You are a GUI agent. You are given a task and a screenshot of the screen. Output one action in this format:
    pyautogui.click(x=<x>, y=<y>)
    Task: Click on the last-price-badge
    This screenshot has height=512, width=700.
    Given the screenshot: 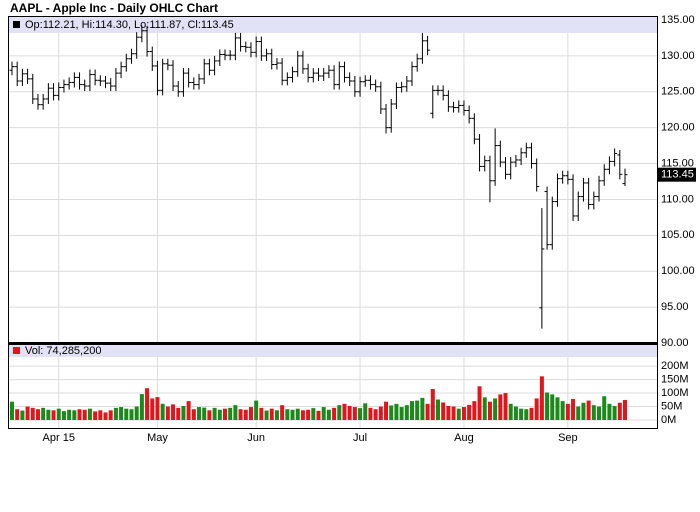 What is the action you would take?
    pyautogui.click(x=677, y=174)
    